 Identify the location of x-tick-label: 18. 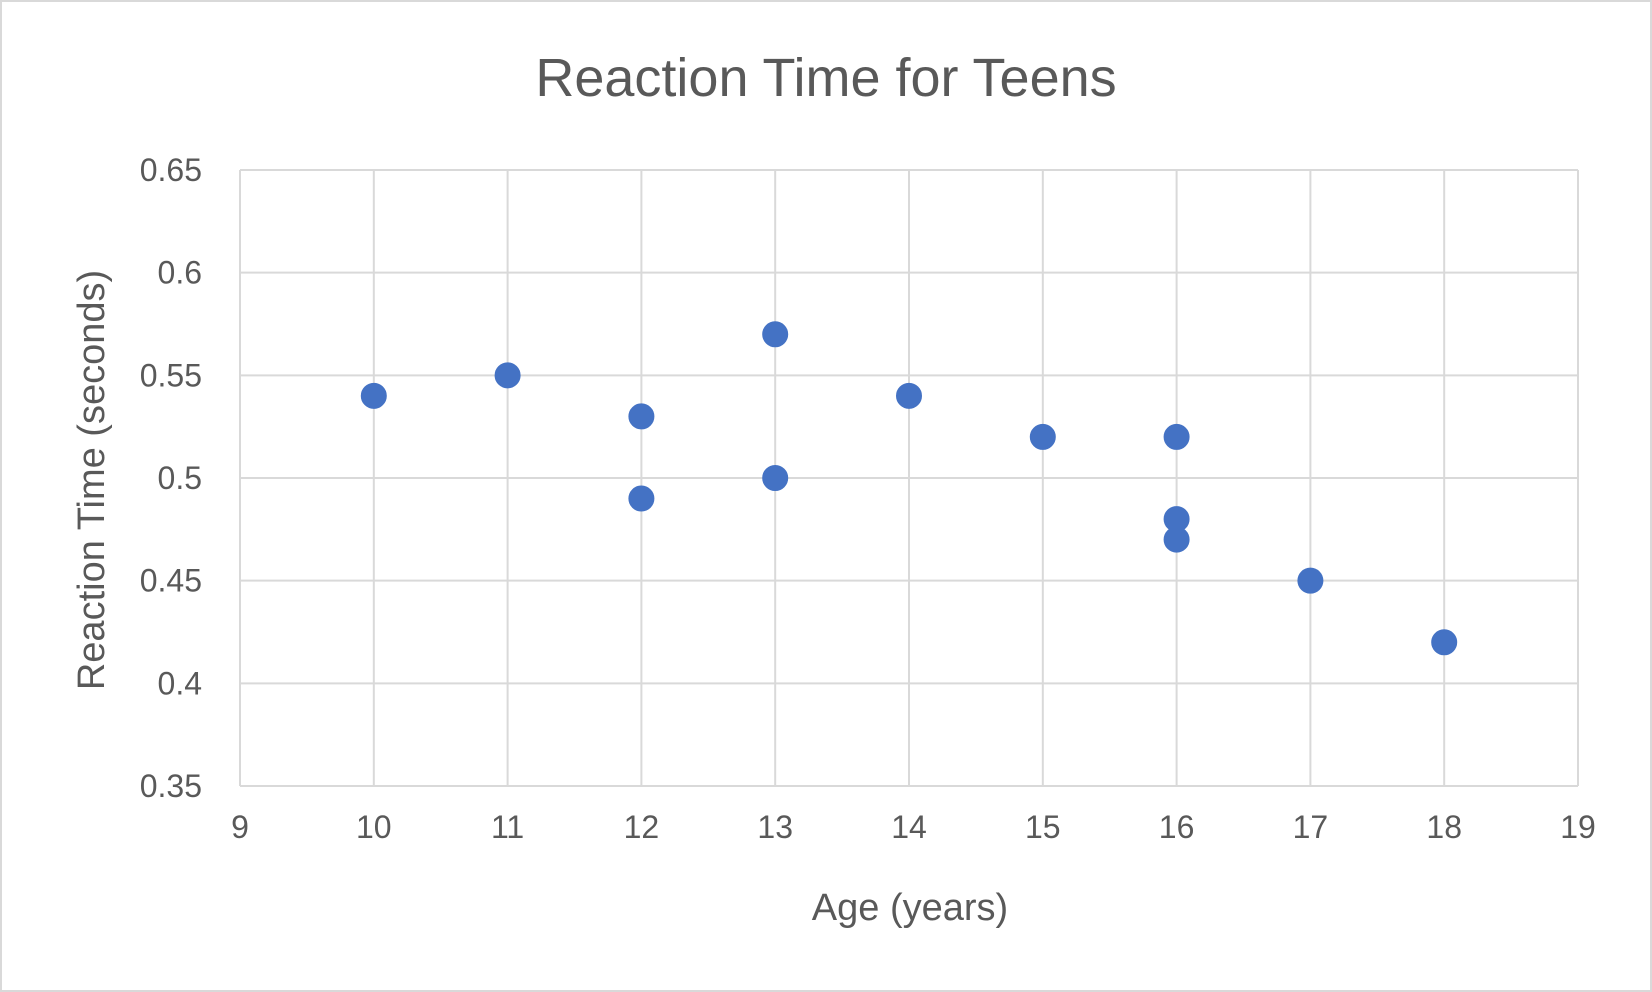
(1444, 827).